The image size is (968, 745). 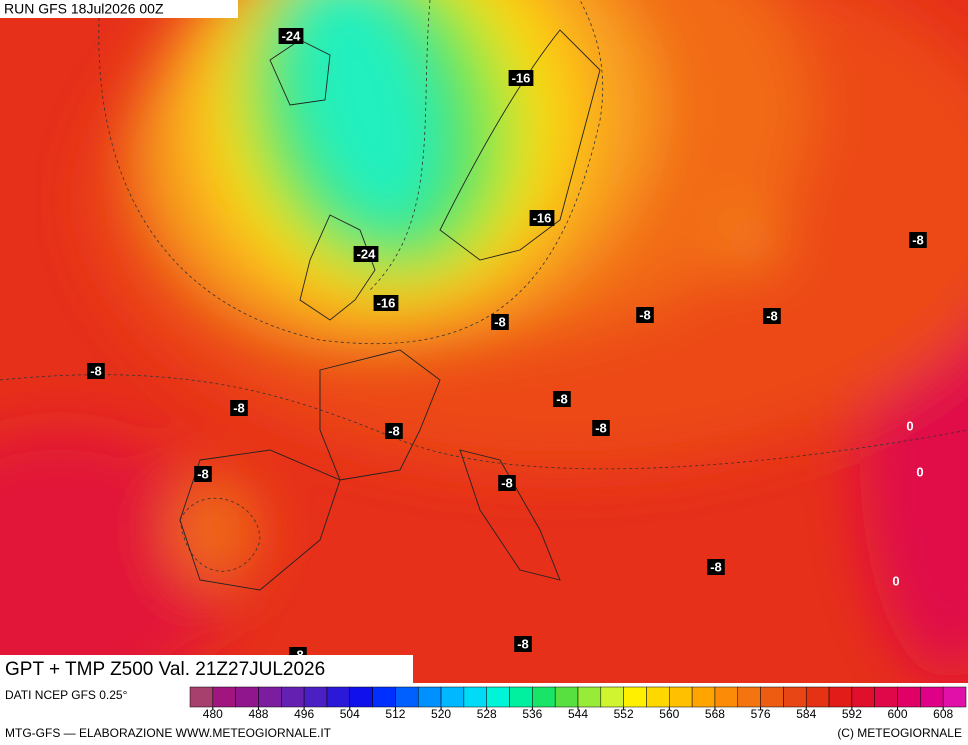 What do you see at coordinates (806, 714) in the screenshot?
I see `colorbar-tick-label: 584` at bounding box center [806, 714].